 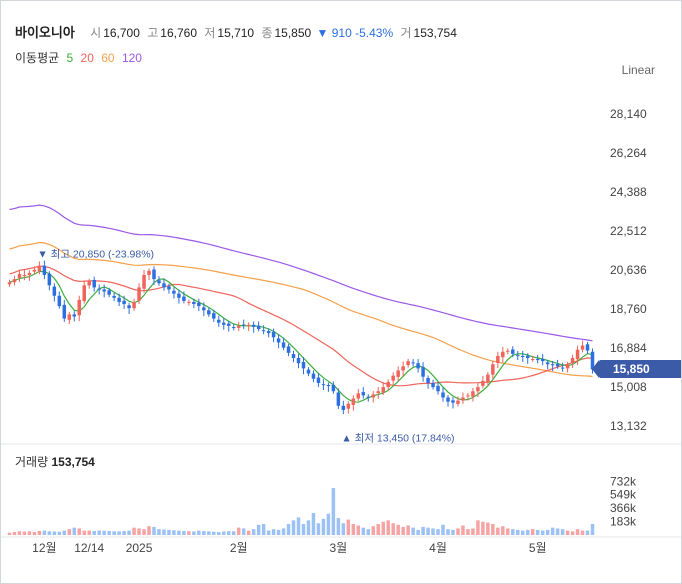 I want to click on price-tick-5: 18,760, so click(x=628, y=309).